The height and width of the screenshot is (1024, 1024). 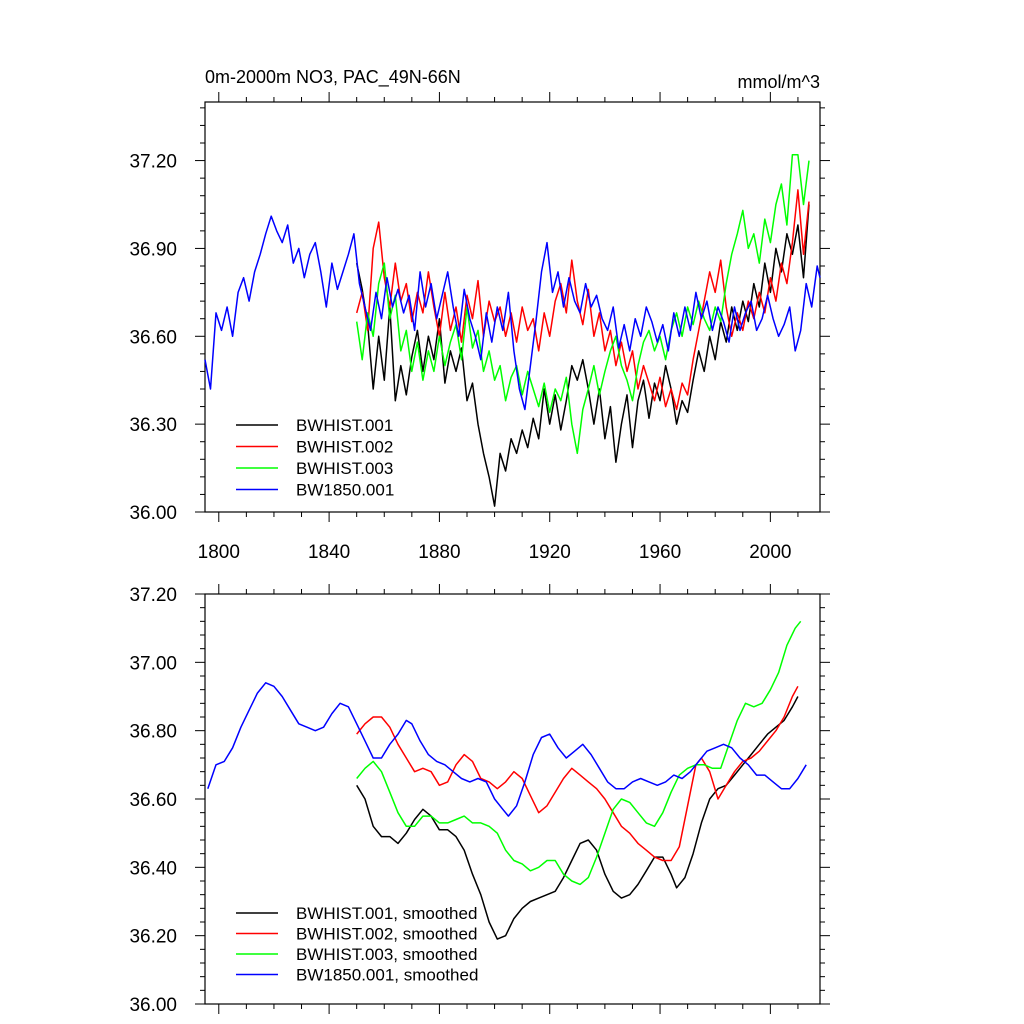 What do you see at coordinates (329, 552) in the screenshot?
I see `x-tick-label: 1840` at bounding box center [329, 552].